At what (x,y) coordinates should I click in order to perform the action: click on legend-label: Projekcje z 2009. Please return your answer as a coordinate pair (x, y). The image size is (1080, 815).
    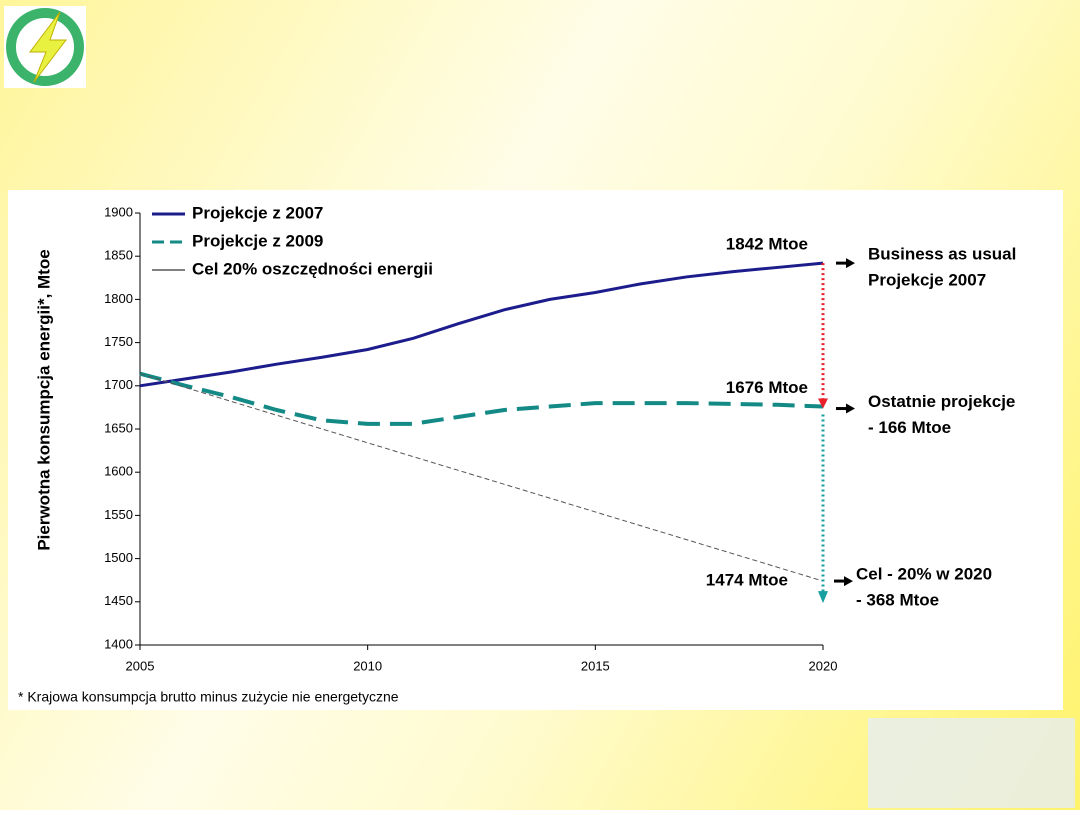
    Looking at the image, I should click on (257, 240).